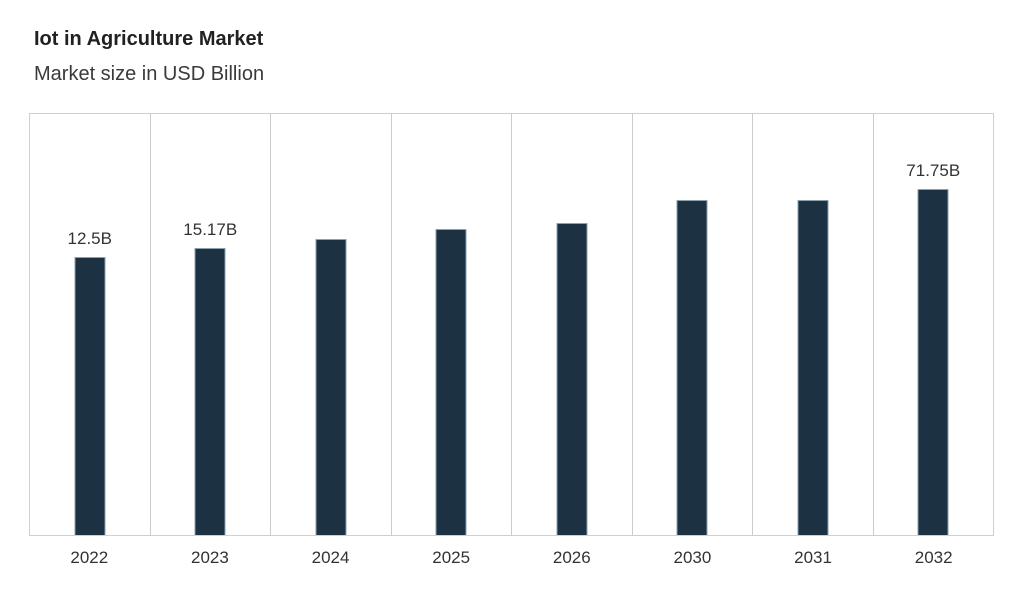 The height and width of the screenshot is (597, 1024). I want to click on x-tick-label: 2032, so click(933, 557).